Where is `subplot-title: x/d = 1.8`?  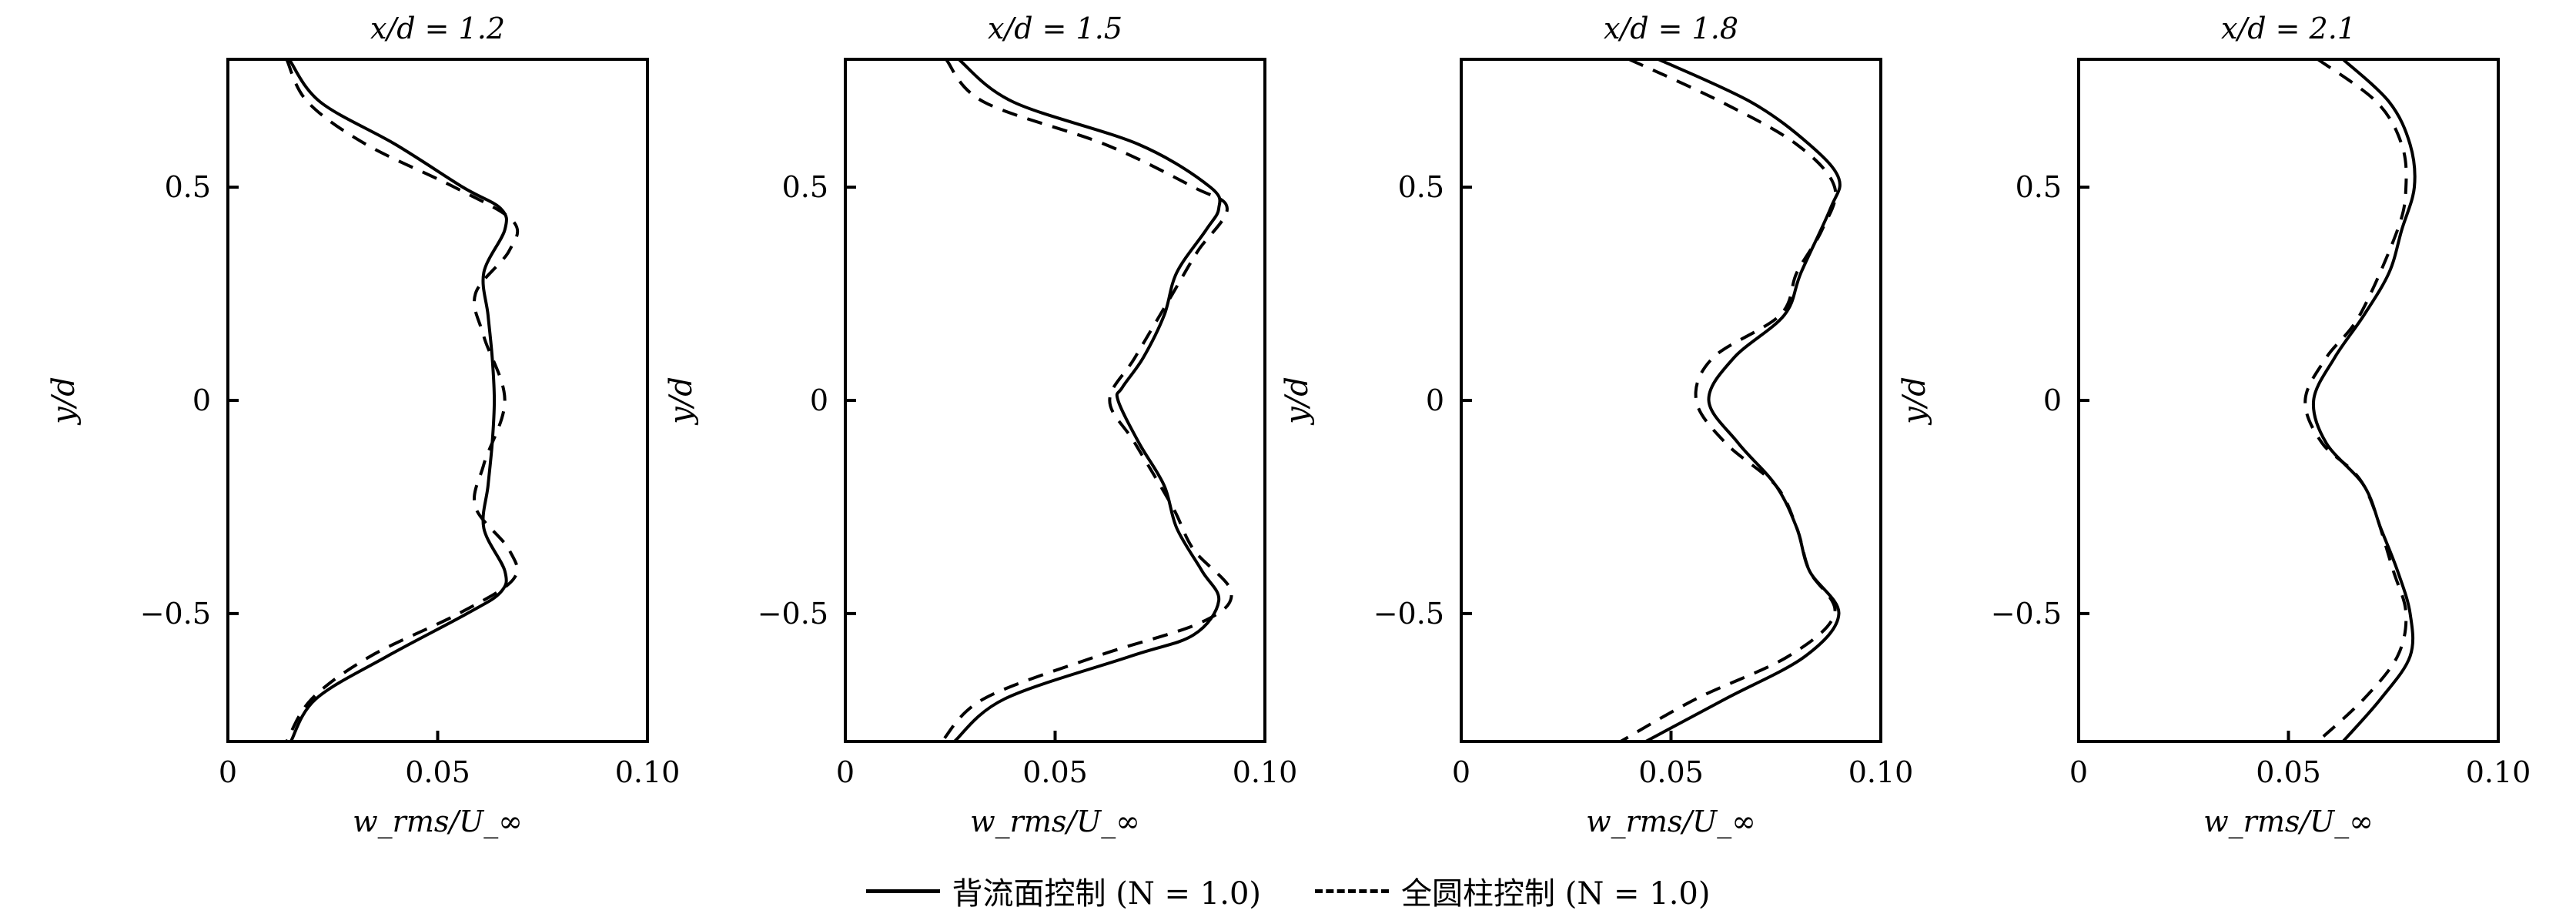 subplot-title: x/d = 1.8 is located at coordinates (1671, 28).